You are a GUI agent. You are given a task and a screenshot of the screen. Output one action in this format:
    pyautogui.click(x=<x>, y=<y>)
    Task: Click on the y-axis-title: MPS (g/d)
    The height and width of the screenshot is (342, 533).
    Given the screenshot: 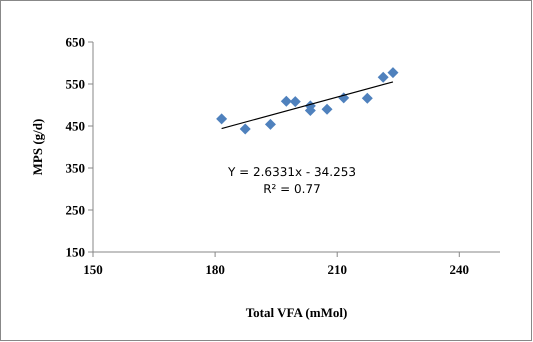 What is the action you would take?
    pyautogui.click(x=37, y=147)
    